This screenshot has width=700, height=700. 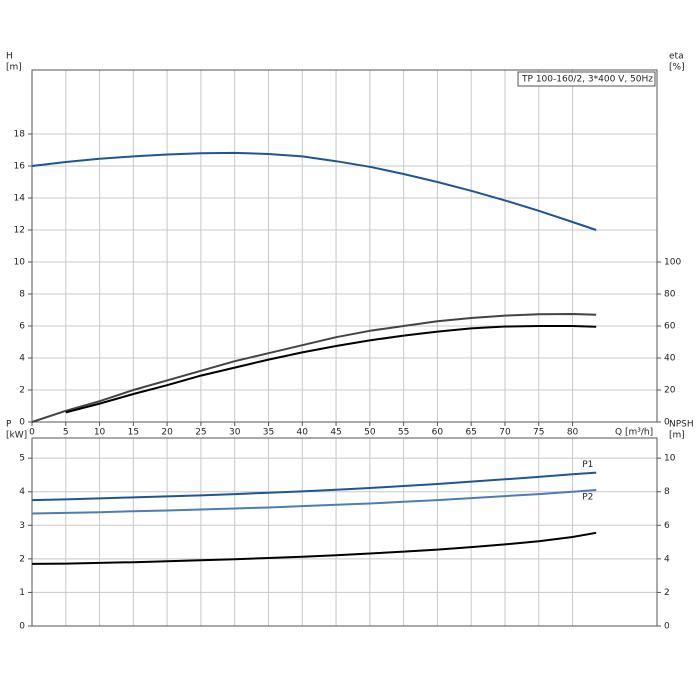 What do you see at coordinates (200, 433) in the screenshot?
I see `x-tick-label: 25` at bounding box center [200, 433].